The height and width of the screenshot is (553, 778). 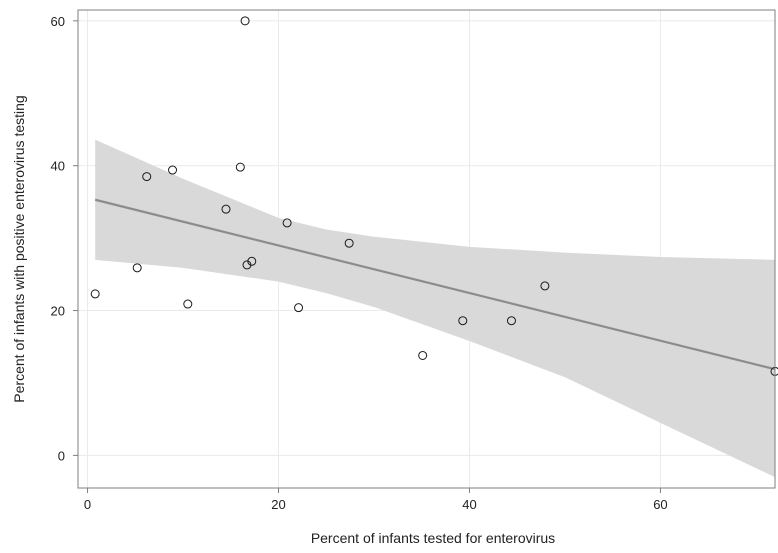 I want to click on x-tick-label: 40, so click(x=469, y=504).